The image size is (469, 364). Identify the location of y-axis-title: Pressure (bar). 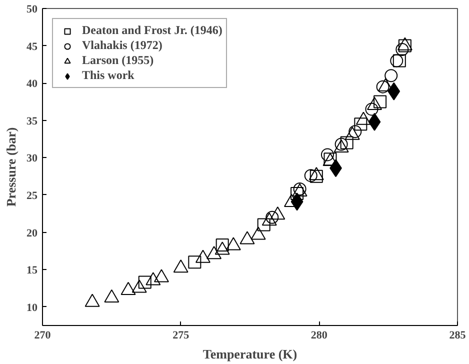
(11, 167).